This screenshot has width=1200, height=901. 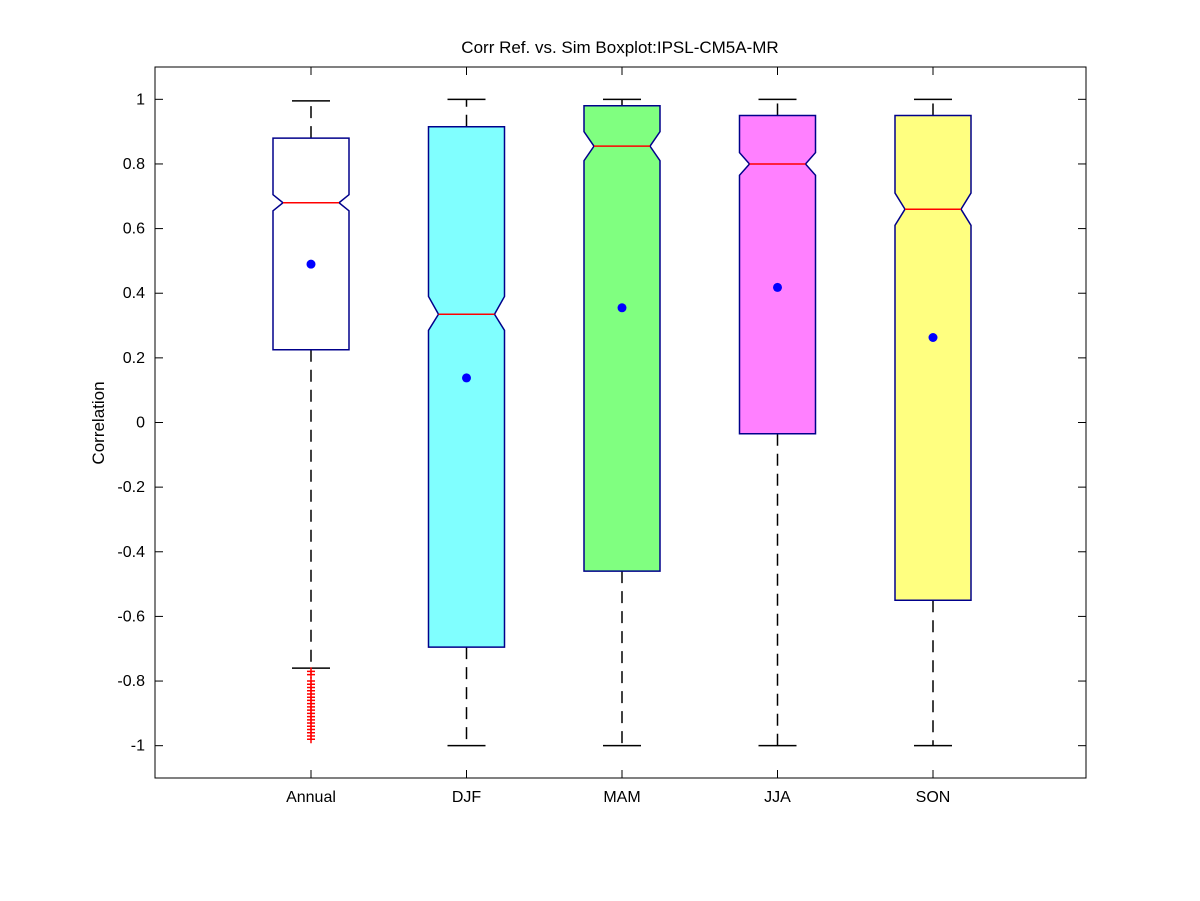 I want to click on y-tick-label: -0.2, so click(x=131, y=487).